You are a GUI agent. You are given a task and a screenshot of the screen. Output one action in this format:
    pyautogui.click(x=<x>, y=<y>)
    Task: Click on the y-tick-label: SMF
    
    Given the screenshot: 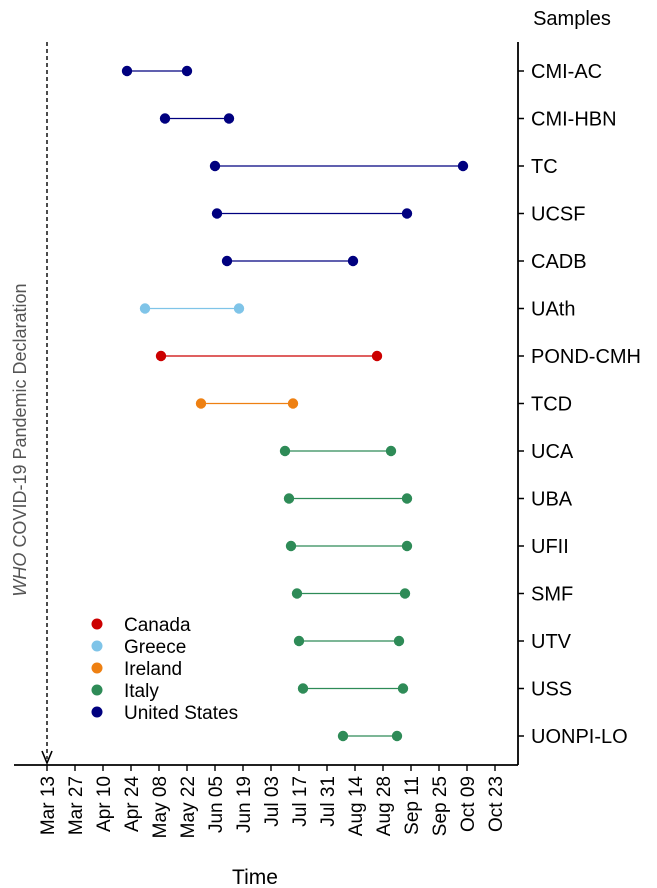 What is the action you would take?
    pyautogui.click(x=552, y=595)
    